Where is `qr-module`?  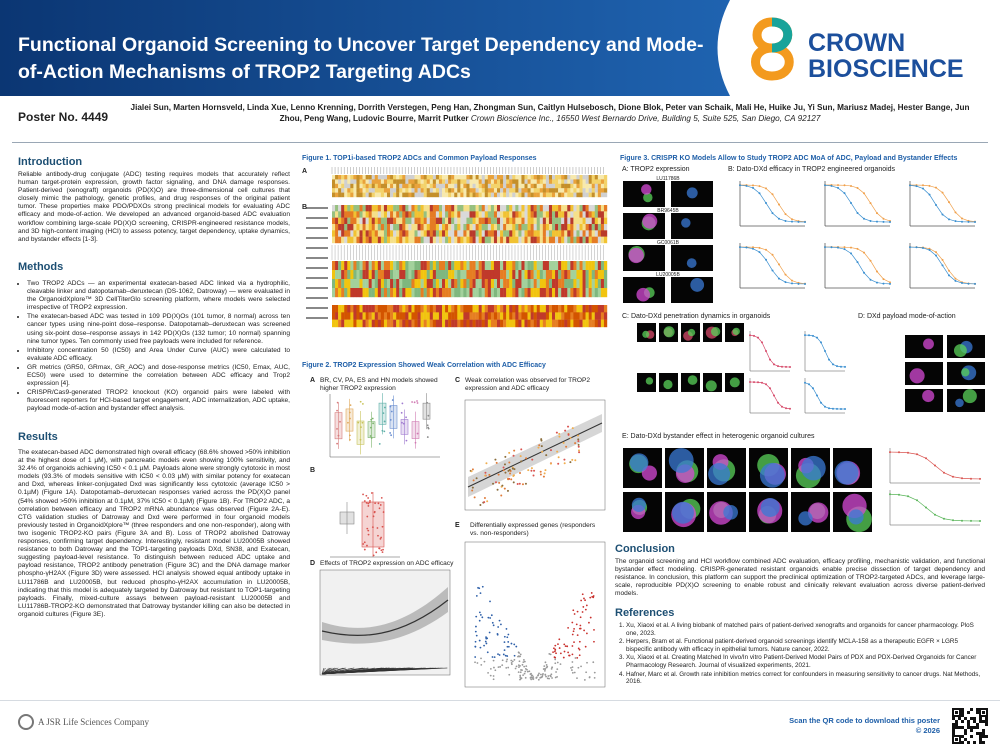
qr-module is located at coordinates (974, 727).